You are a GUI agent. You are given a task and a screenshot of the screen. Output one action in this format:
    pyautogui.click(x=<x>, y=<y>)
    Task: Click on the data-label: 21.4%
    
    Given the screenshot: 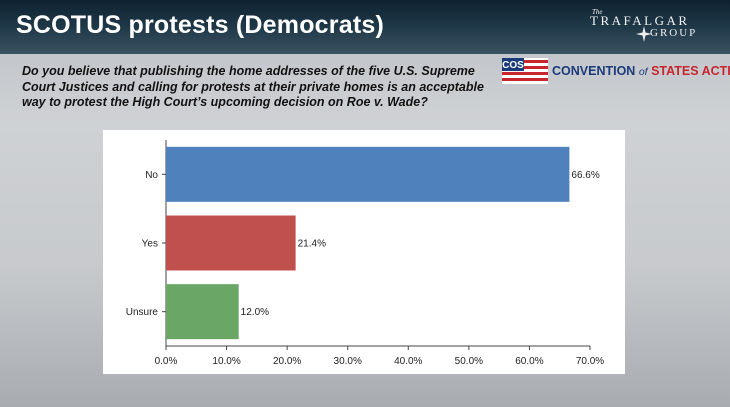 What is the action you would take?
    pyautogui.click(x=312, y=244)
    